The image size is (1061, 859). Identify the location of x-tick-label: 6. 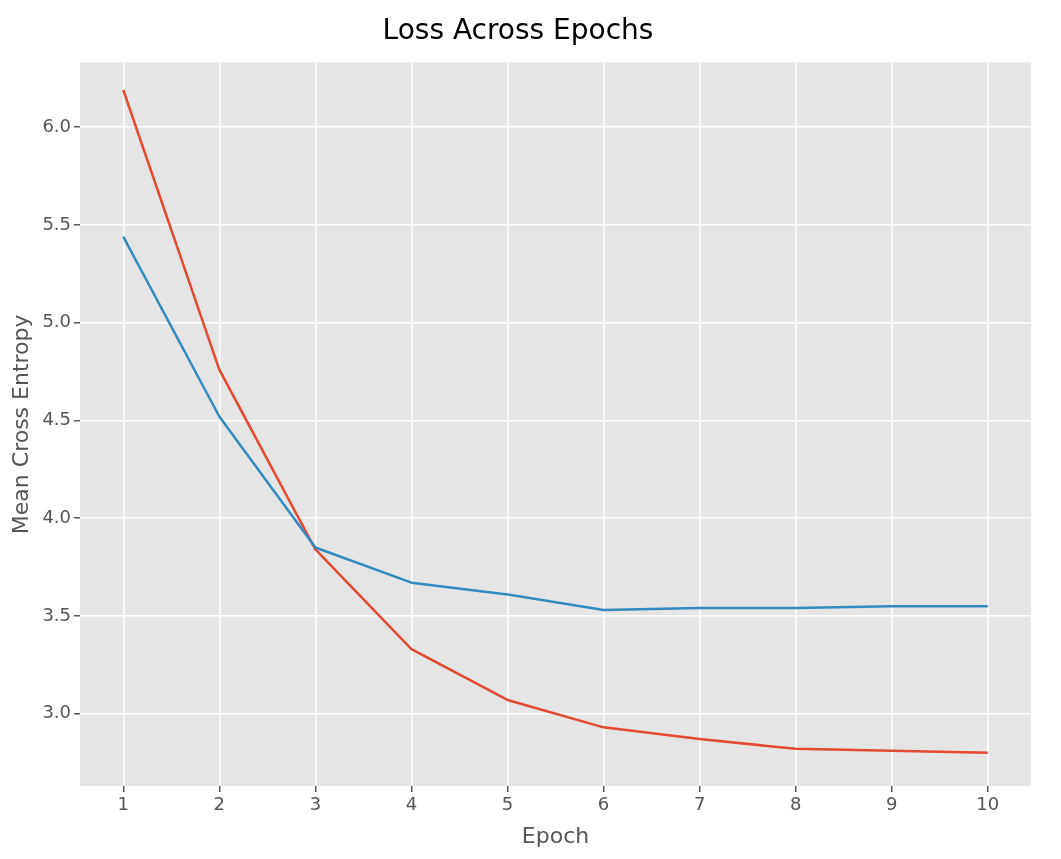
(603, 804).